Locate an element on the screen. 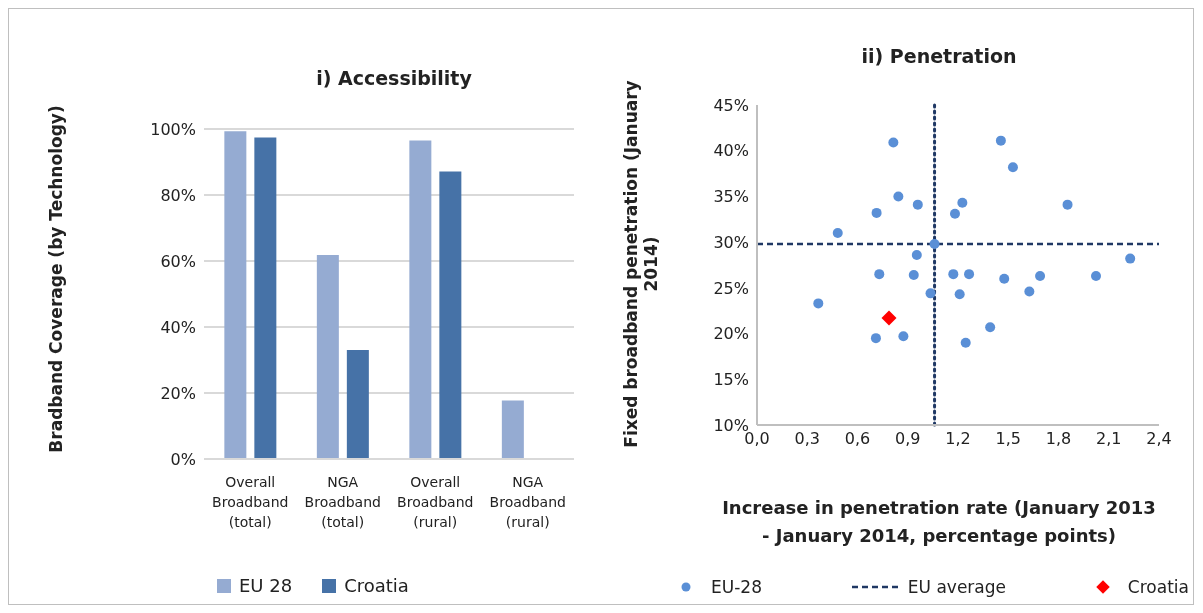  y-tick-label: 15% is located at coordinates (731, 379).